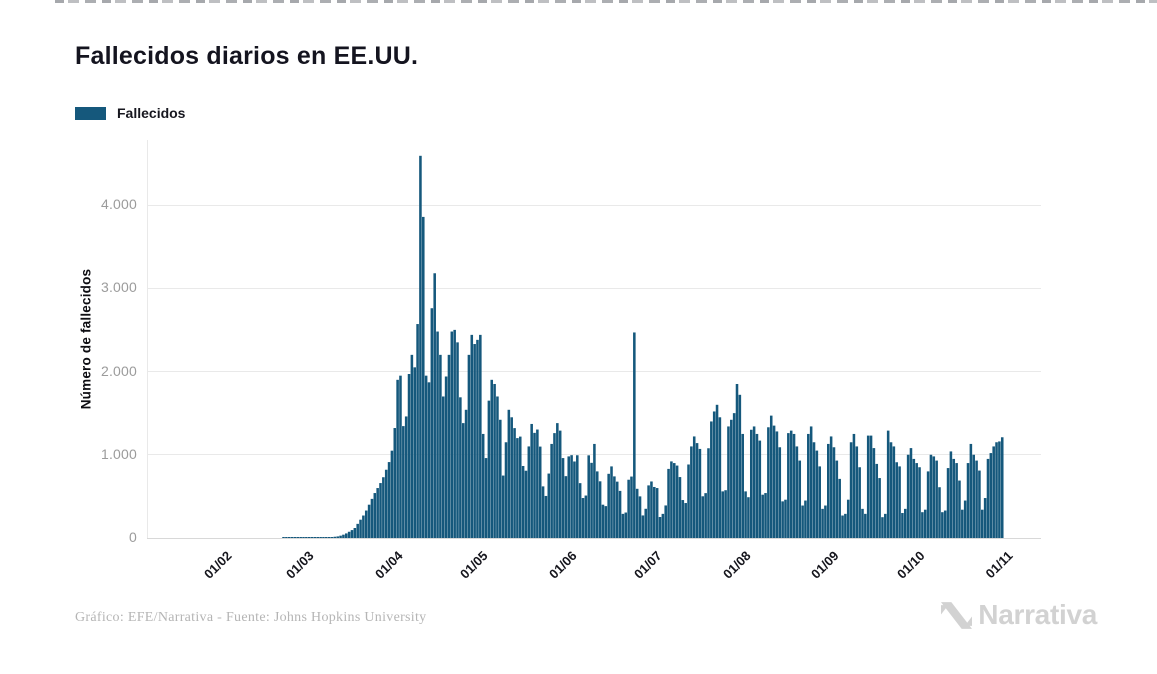 Image resolution: width=1157 pixels, height=674 pixels. Describe the element at coordinates (133, 537) in the screenshot. I see `y-tick-label: 0` at that location.